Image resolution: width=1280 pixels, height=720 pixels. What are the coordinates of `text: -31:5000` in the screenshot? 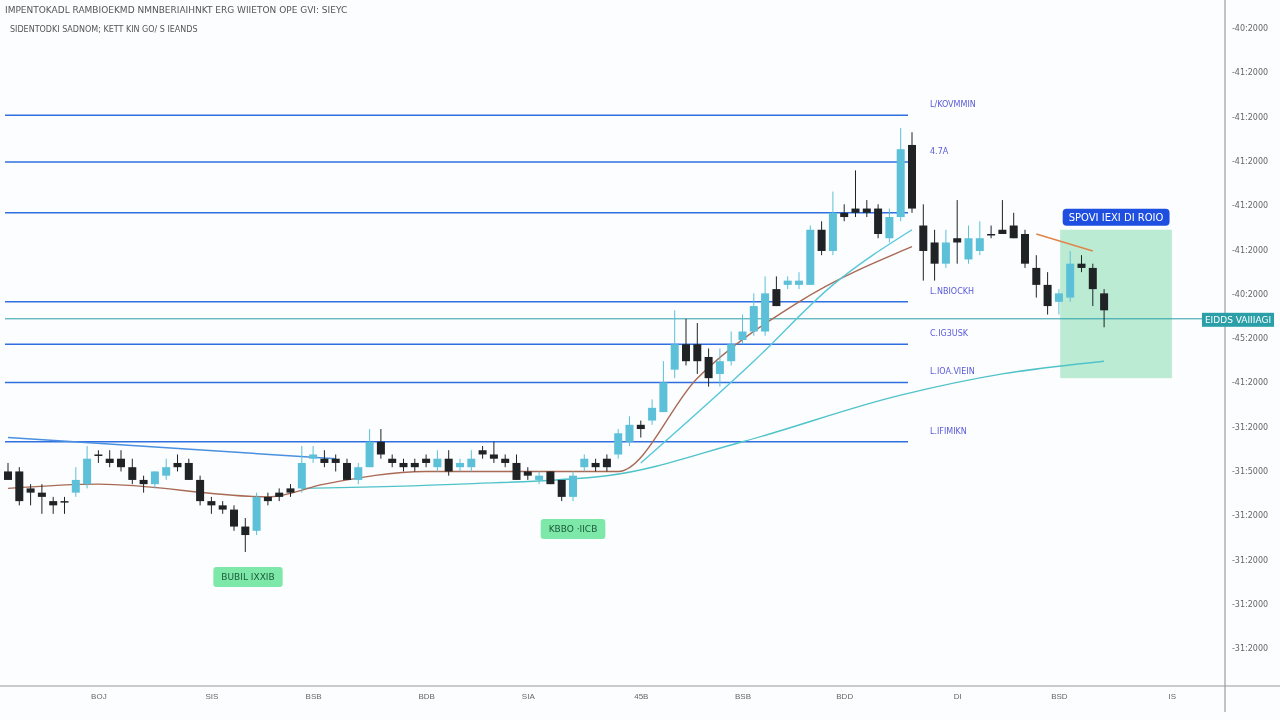 It's located at (1250, 471).